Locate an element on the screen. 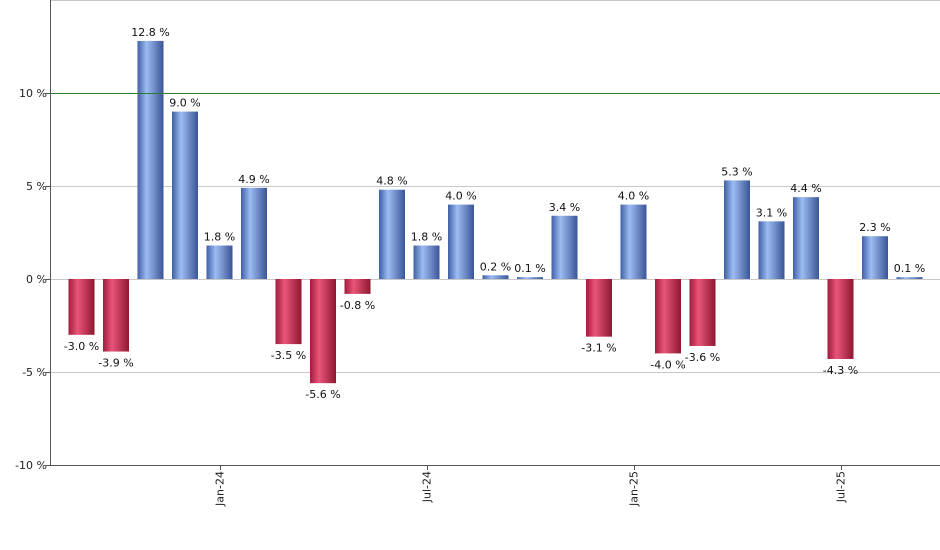 This screenshot has height=550, width=940. data-label: 4.4 % is located at coordinates (805, 188).